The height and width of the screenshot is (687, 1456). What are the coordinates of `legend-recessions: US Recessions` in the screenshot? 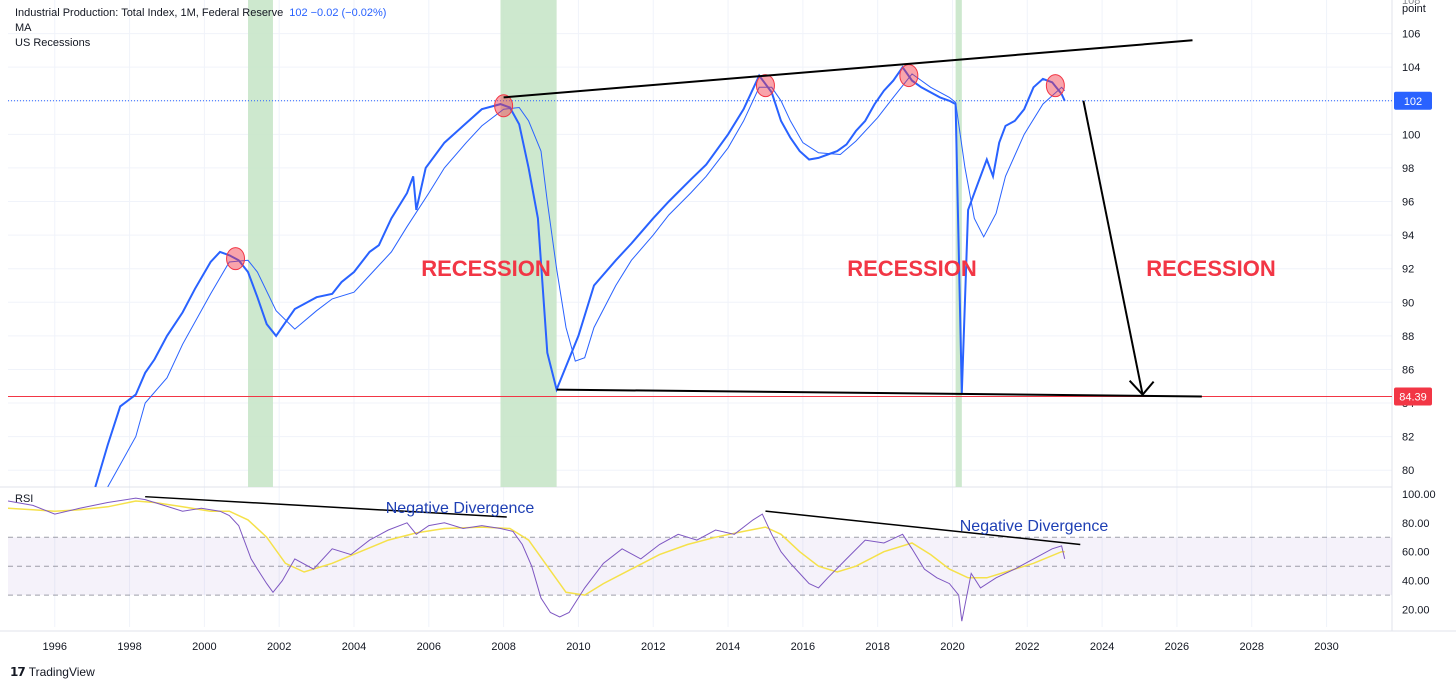 It's located at (53, 43).